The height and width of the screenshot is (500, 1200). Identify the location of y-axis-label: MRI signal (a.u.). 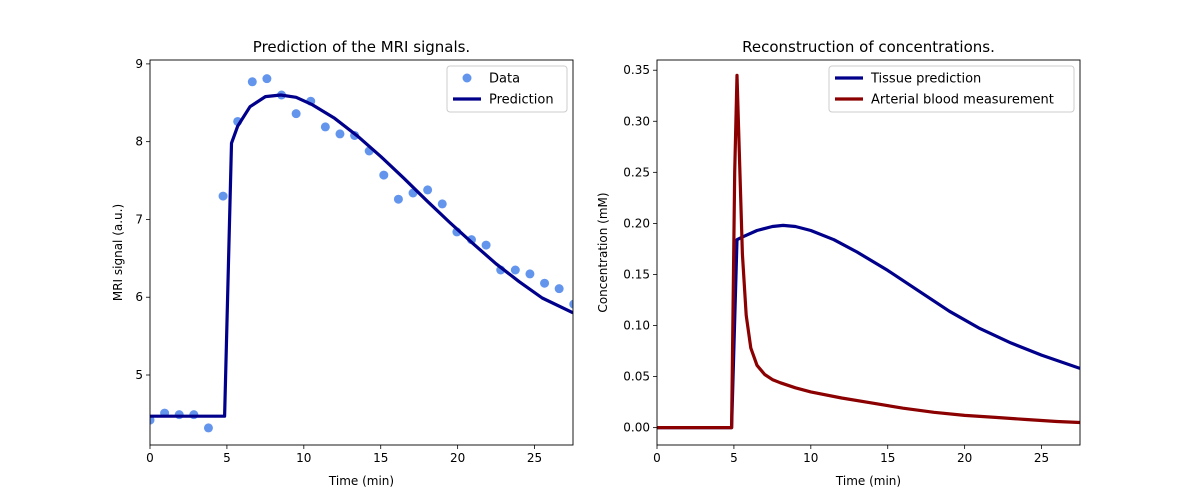
(118, 252).